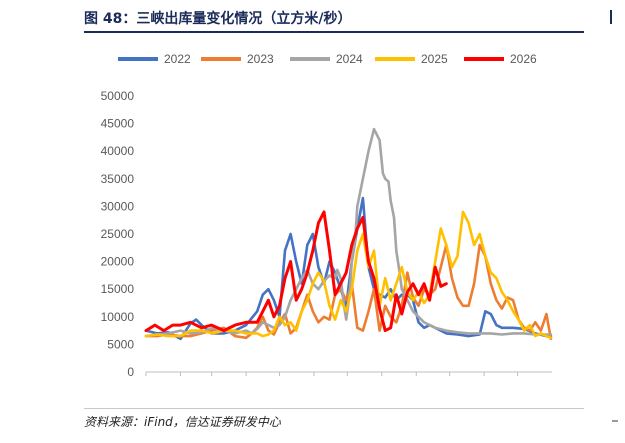  I want to click on legend-label-2022: 2022, so click(177, 59).